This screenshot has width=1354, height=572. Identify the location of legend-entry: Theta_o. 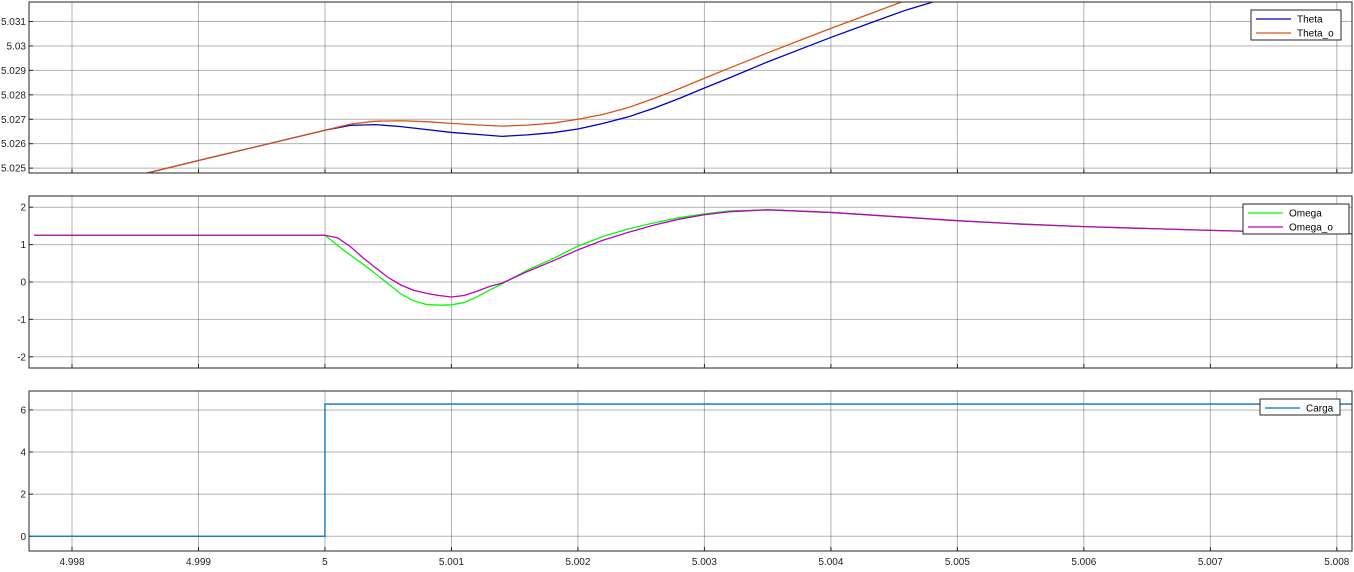
(1315, 34).